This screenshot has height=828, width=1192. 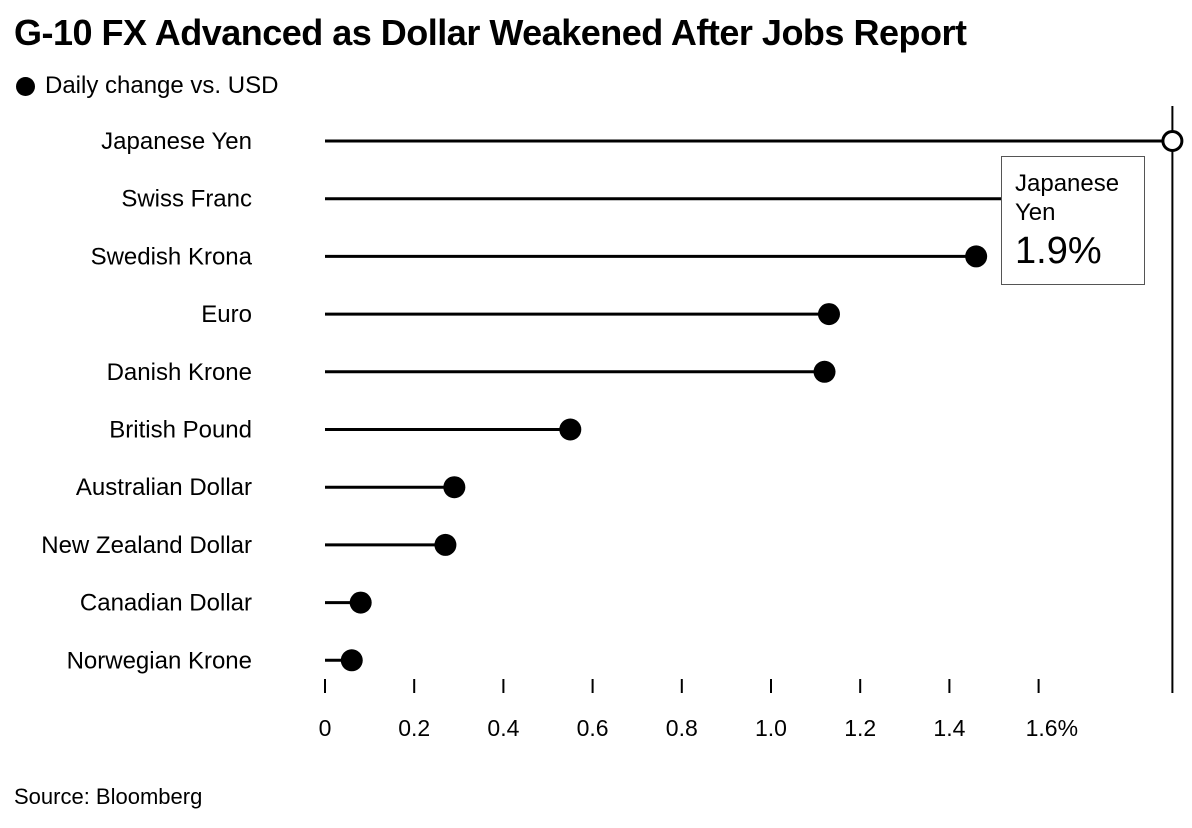 What do you see at coordinates (682, 728) in the screenshot?
I see `x-tick-label: 0.8` at bounding box center [682, 728].